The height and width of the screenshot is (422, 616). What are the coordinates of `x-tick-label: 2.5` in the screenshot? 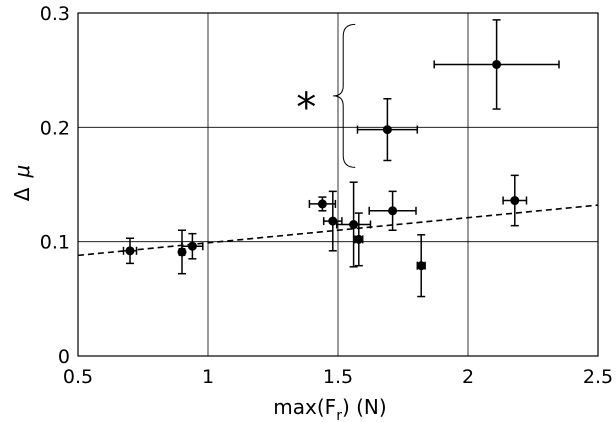 It's located at (598, 377).